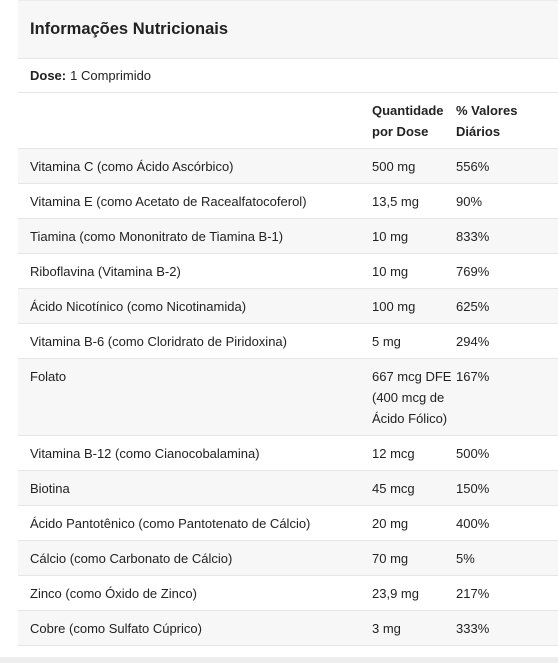  What do you see at coordinates (412, 397) in the screenshot?
I see `nutrient-quantity: 667 mcg DFE (400 mcg de Ácido Fólico)` at bounding box center [412, 397].